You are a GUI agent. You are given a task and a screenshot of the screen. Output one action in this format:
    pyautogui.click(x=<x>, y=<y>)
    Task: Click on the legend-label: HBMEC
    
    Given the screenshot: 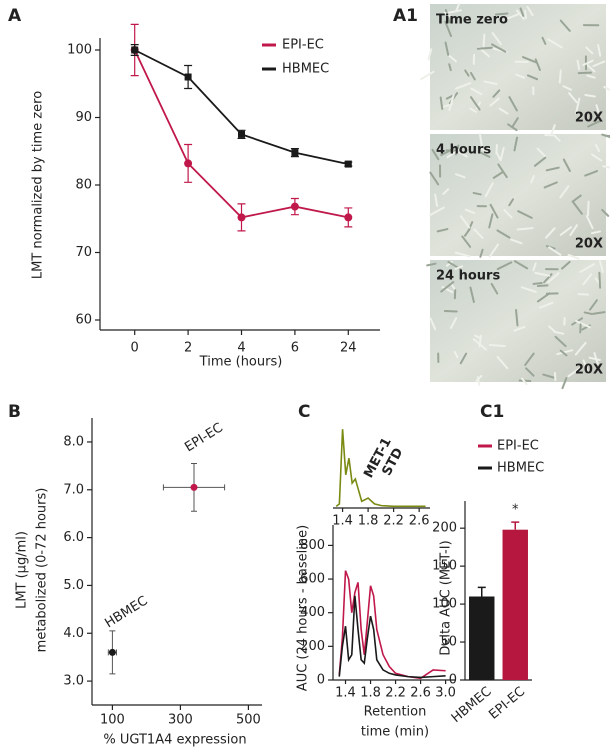 What is the action you would take?
    pyautogui.click(x=305, y=69)
    